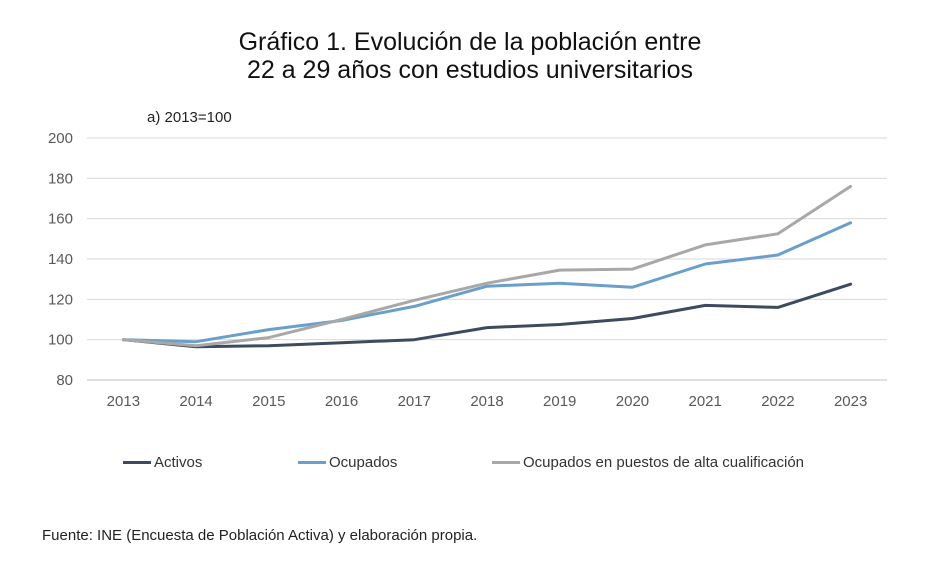 This screenshot has height=567, width=940. I want to click on y-tick-label: 200, so click(60, 138).